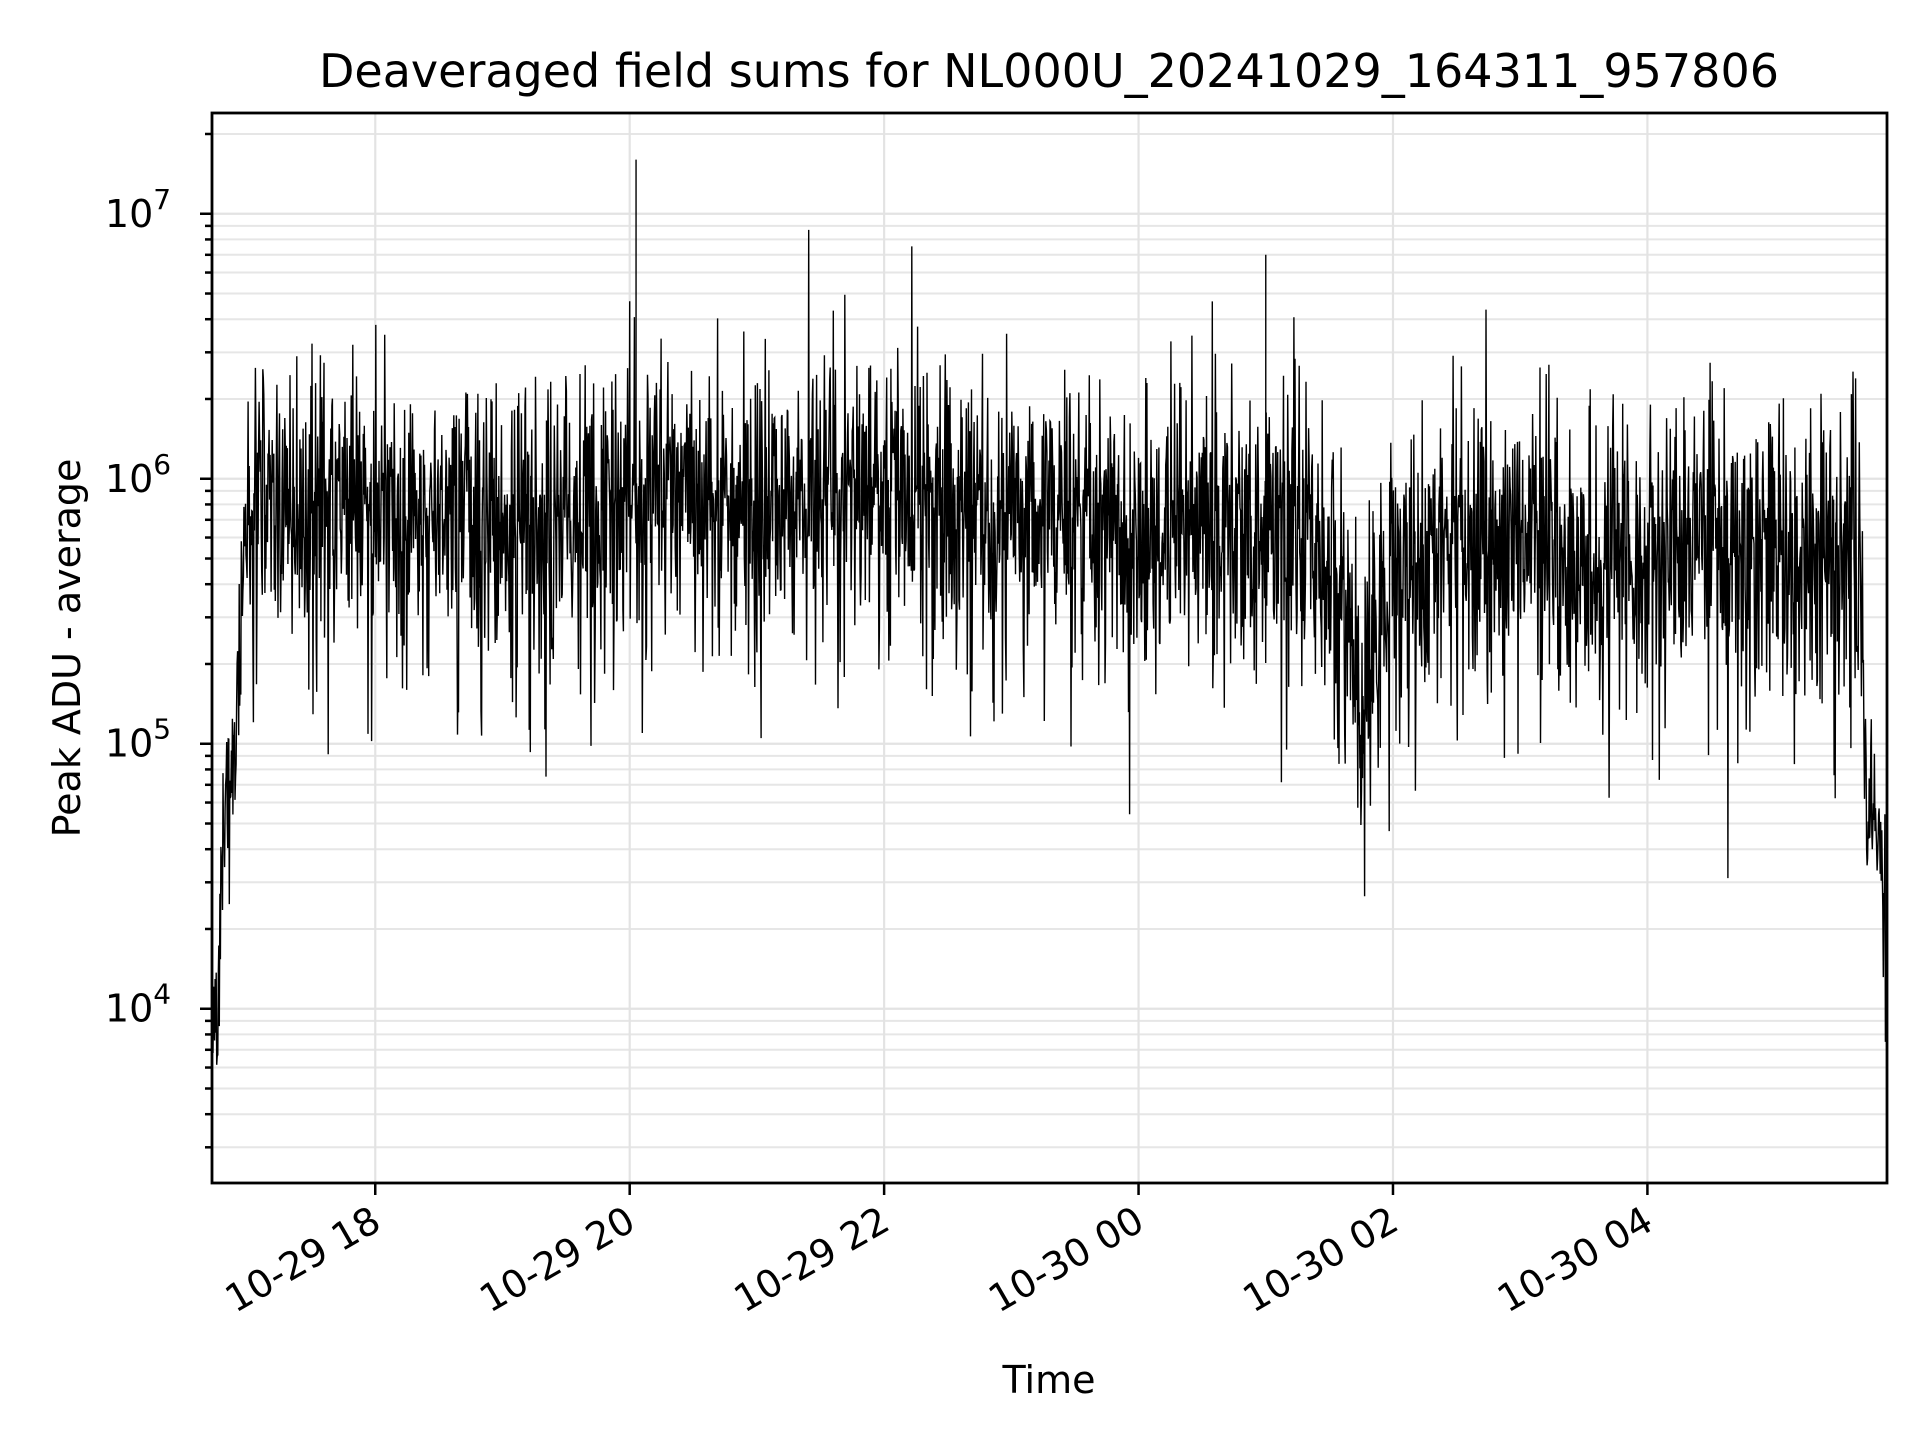 The width and height of the screenshot is (1920, 1440). What do you see at coordinates (67, 648) in the screenshot?
I see `y-axis-label: Peak ADU - average` at bounding box center [67, 648].